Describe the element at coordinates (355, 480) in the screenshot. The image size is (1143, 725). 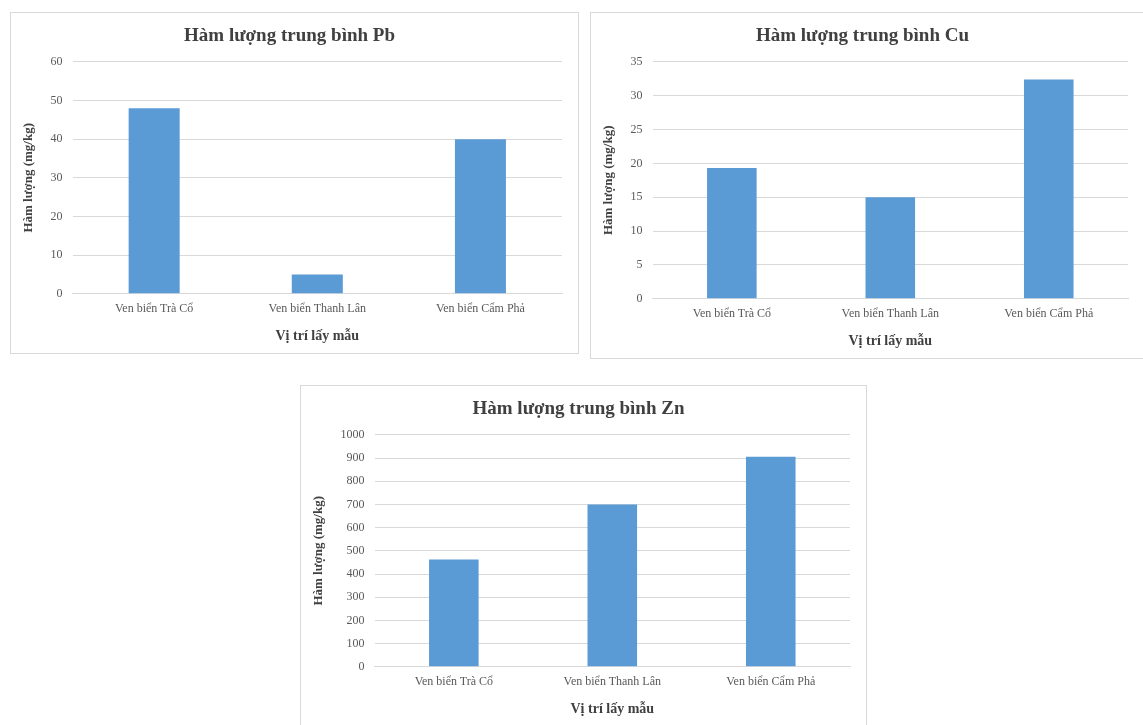
I see `y-tick-label: 800` at that location.